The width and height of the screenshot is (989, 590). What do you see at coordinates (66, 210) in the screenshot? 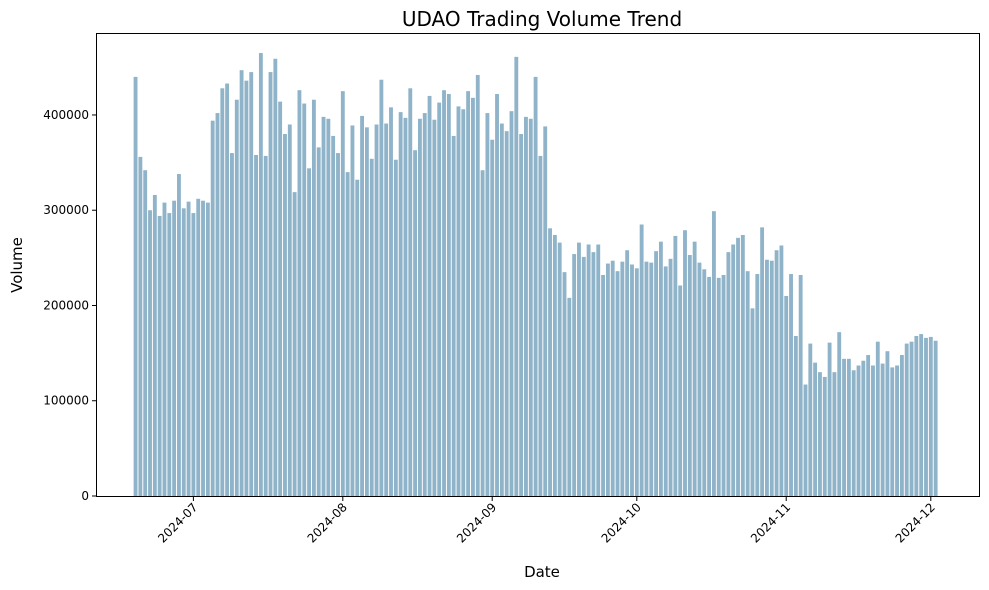
I see `y-tick-label: 300000` at bounding box center [66, 210].